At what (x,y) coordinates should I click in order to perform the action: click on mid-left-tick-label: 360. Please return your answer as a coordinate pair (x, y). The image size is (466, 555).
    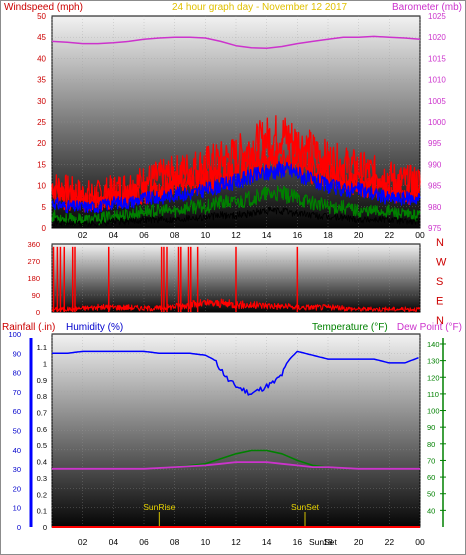
    Looking at the image, I should click on (33, 244).